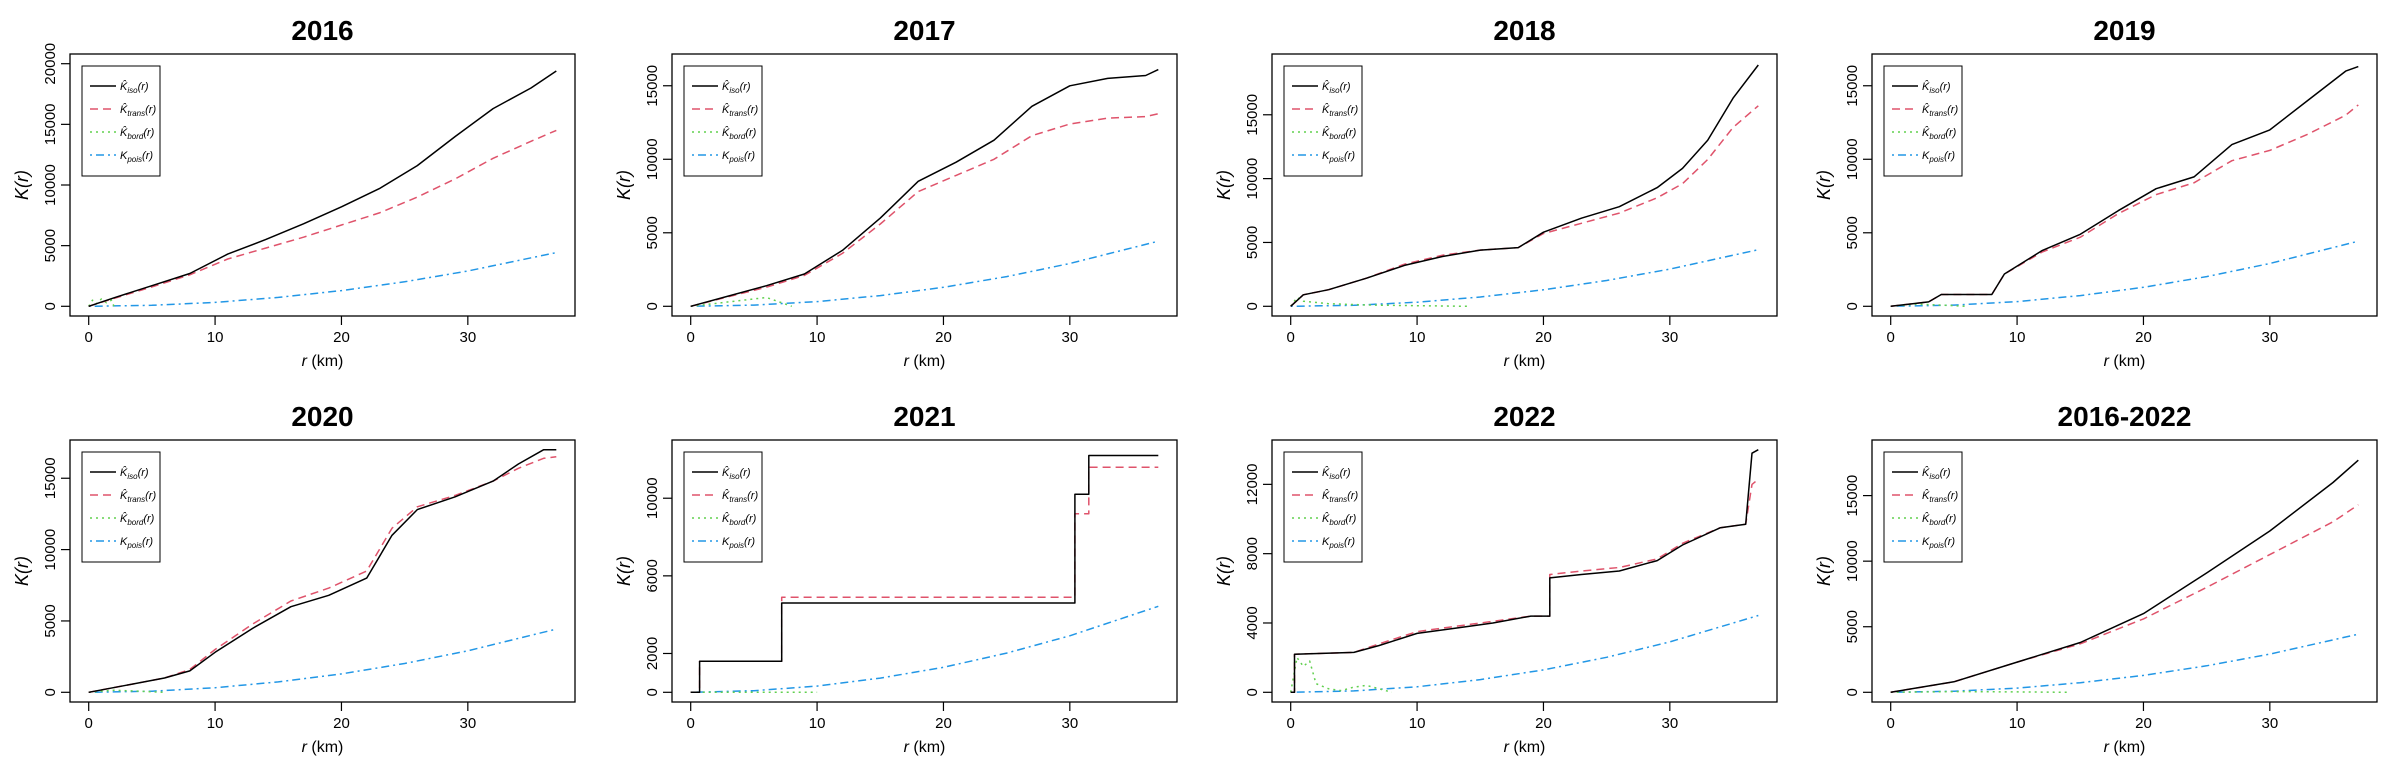  What do you see at coordinates (1252, 622) in the screenshot?
I see `y-tick-label: 4000` at bounding box center [1252, 622].